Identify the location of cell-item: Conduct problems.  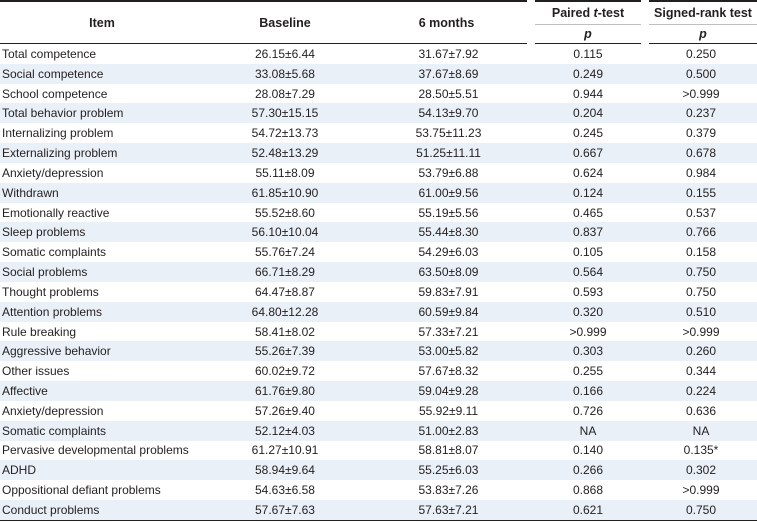
(102, 510).